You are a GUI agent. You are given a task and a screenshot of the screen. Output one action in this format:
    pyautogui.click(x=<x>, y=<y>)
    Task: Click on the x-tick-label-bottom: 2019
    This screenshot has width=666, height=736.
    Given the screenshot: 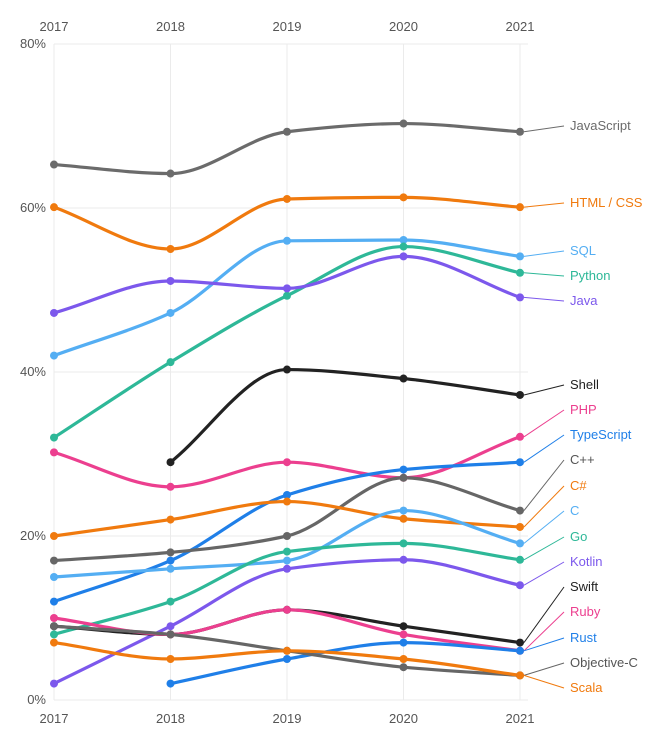 What is the action you would take?
    pyautogui.click(x=287, y=718)
    